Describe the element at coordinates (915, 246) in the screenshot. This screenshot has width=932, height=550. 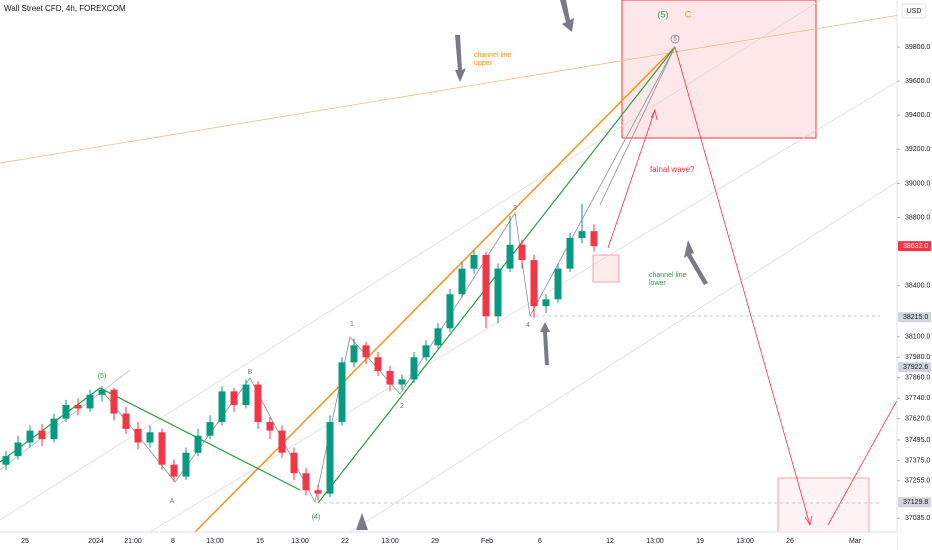
I see `price-label: 38632.0` at that location.